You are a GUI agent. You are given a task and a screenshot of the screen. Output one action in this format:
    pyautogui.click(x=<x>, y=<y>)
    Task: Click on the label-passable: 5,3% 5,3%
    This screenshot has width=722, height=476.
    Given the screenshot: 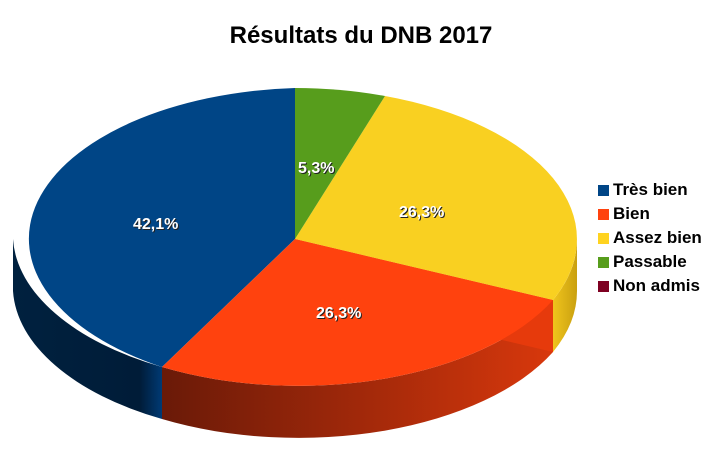 What is the action you would take?
    pyautogui.click(x=316, y=169)
    